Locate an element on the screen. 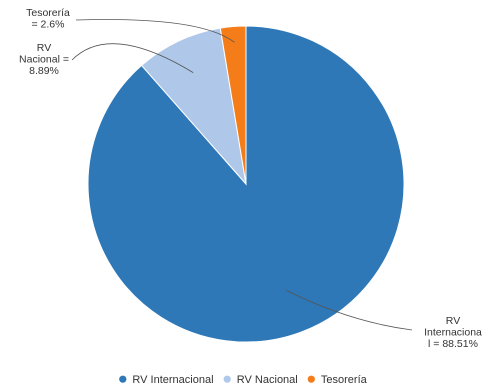  leader-line-tesoreria is located at coordinates (155, 31).